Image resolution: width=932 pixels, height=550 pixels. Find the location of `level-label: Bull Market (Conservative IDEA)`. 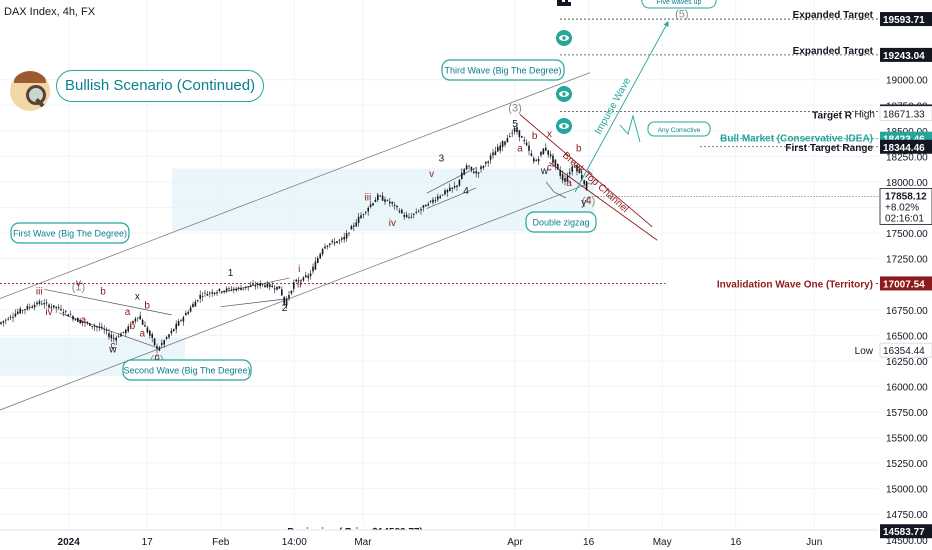

level-label: Bull Market (Conservative IDEA) is located at coordinates (796, 139).